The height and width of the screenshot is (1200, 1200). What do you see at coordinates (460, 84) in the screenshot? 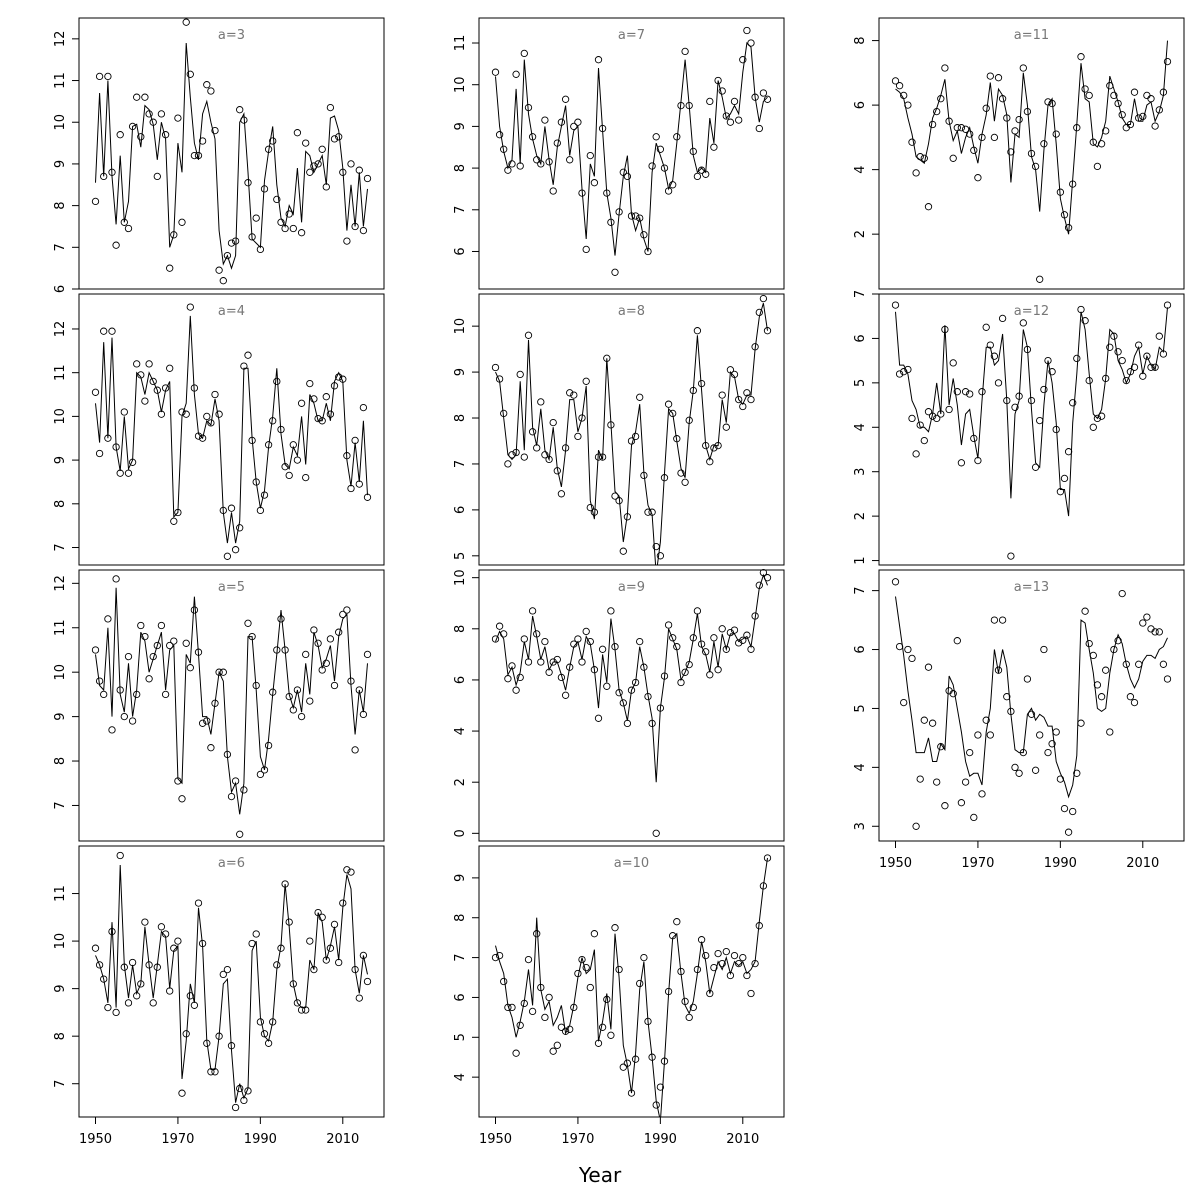
I see `y-tick-label: 10` at bounding box center [460, 84].